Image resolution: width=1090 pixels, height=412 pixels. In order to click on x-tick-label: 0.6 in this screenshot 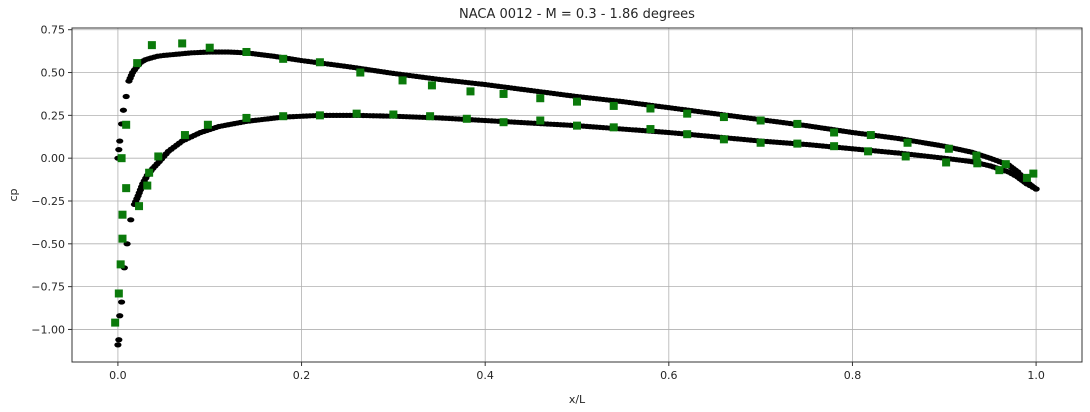, I will do `click(669, 375)`.